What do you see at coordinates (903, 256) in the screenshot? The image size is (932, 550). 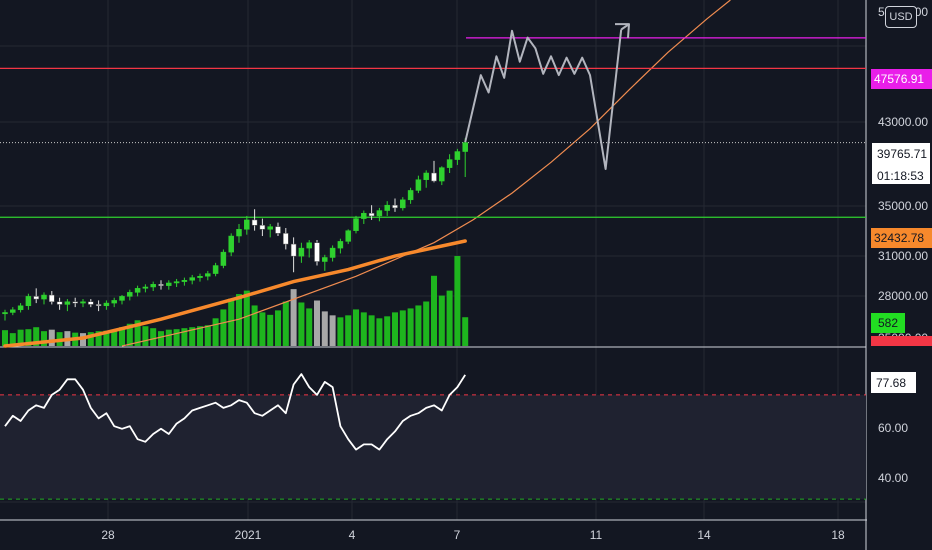 I see `price-axis-label: 31000.00` at bounding box center [903, 256].